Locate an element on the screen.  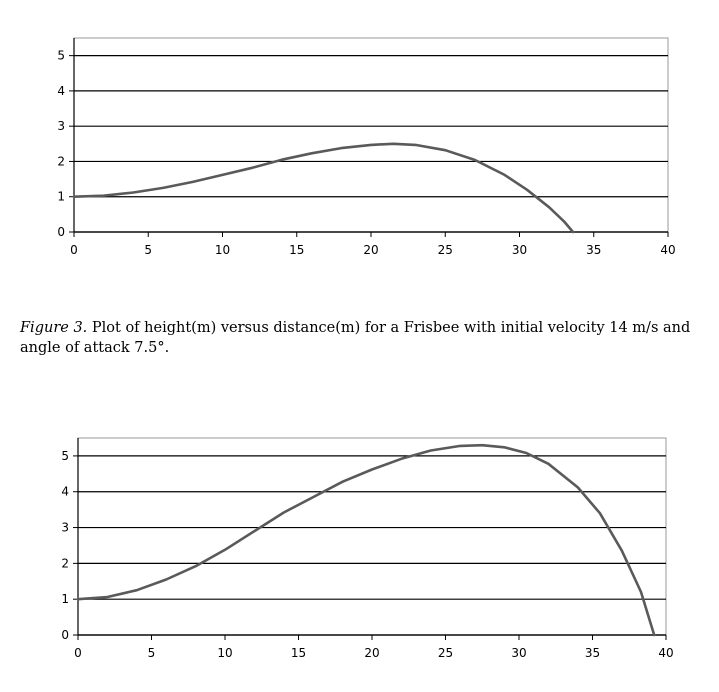
trajectory-line is located at coordinates (323, 188).